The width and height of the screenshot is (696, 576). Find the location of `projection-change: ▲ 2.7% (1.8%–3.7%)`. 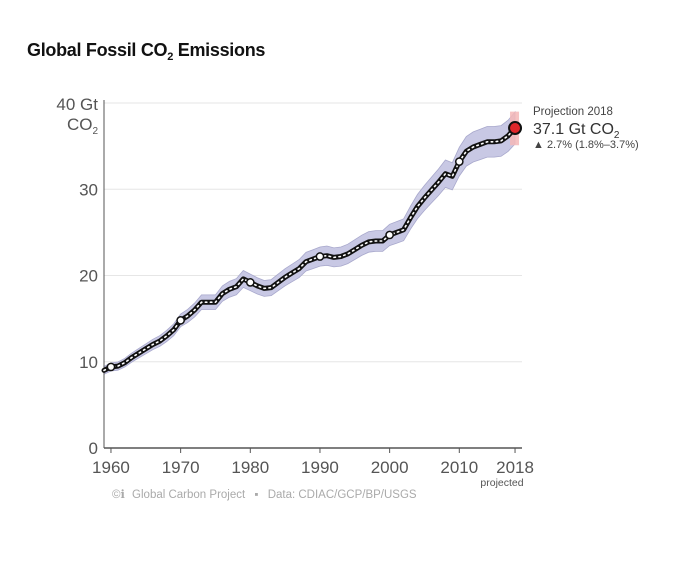

projection-change: ▲ 2.7% (1.8%–3.7%) is located at coordinates (586, 145).